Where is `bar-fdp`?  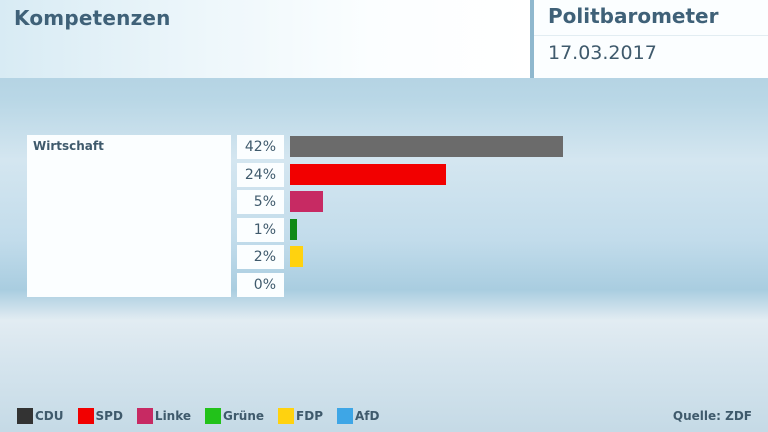 bar-fdp is located at coordinates (296, 256).